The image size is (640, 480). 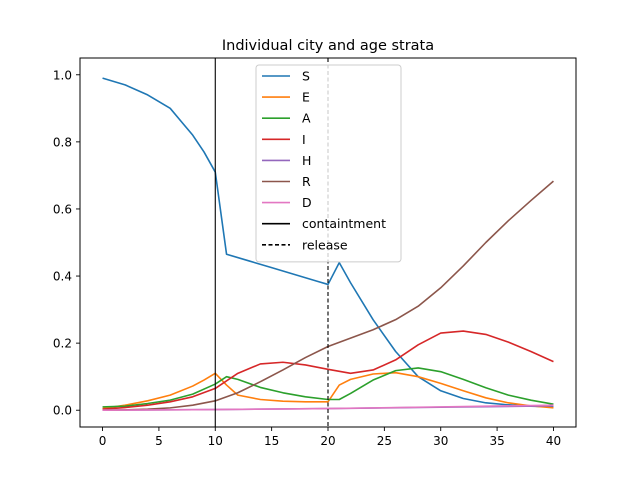 What do you see at coordinates (440, 441) in the screenshot?
I see `x-tick-label: 30` at bounding box center [440, 441].